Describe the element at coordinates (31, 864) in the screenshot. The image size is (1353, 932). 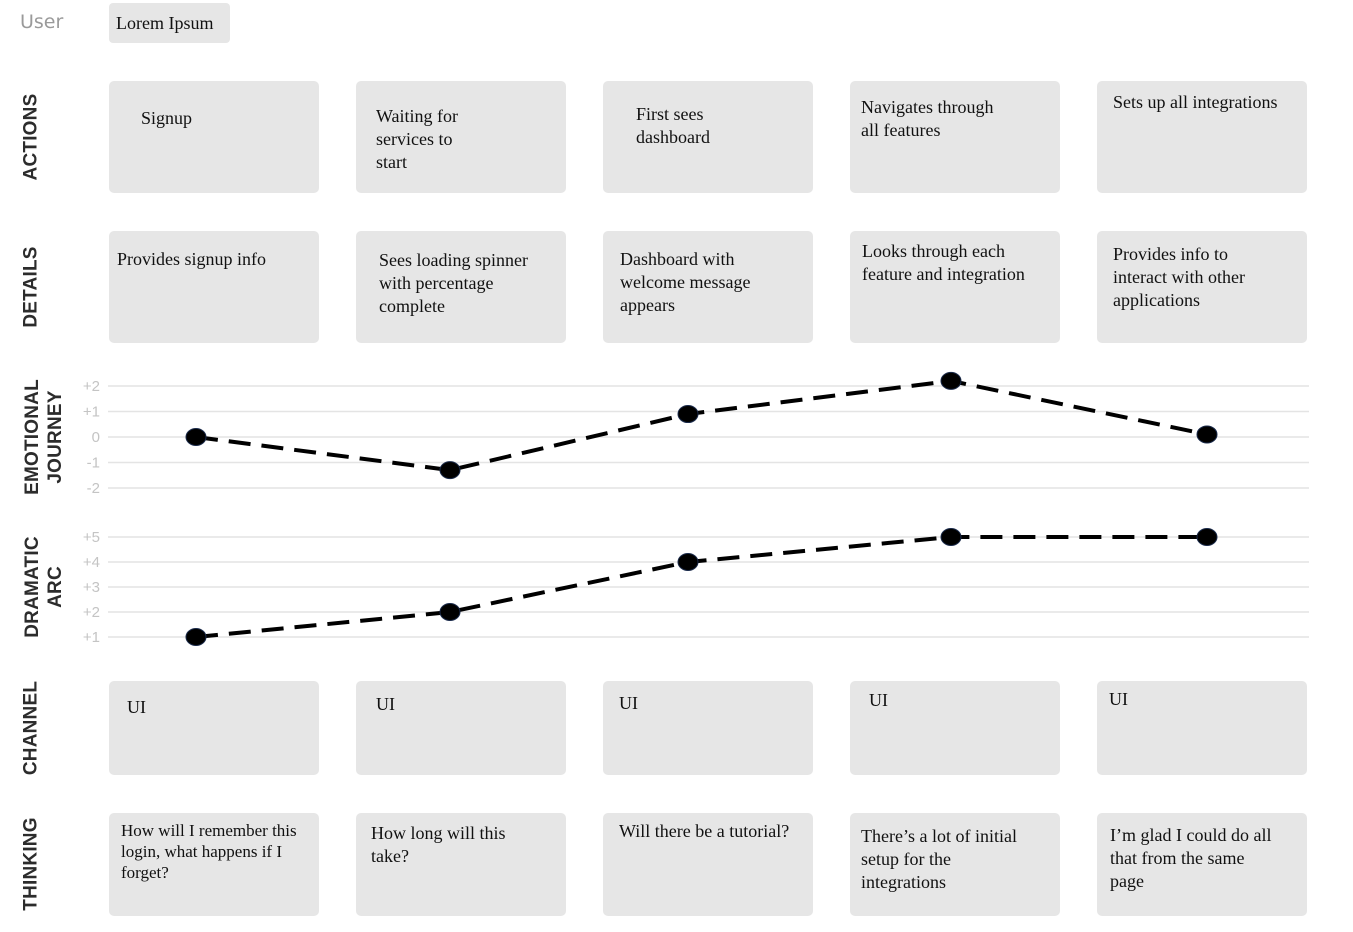
I see `row-label-thinking: THINKING` at that location.